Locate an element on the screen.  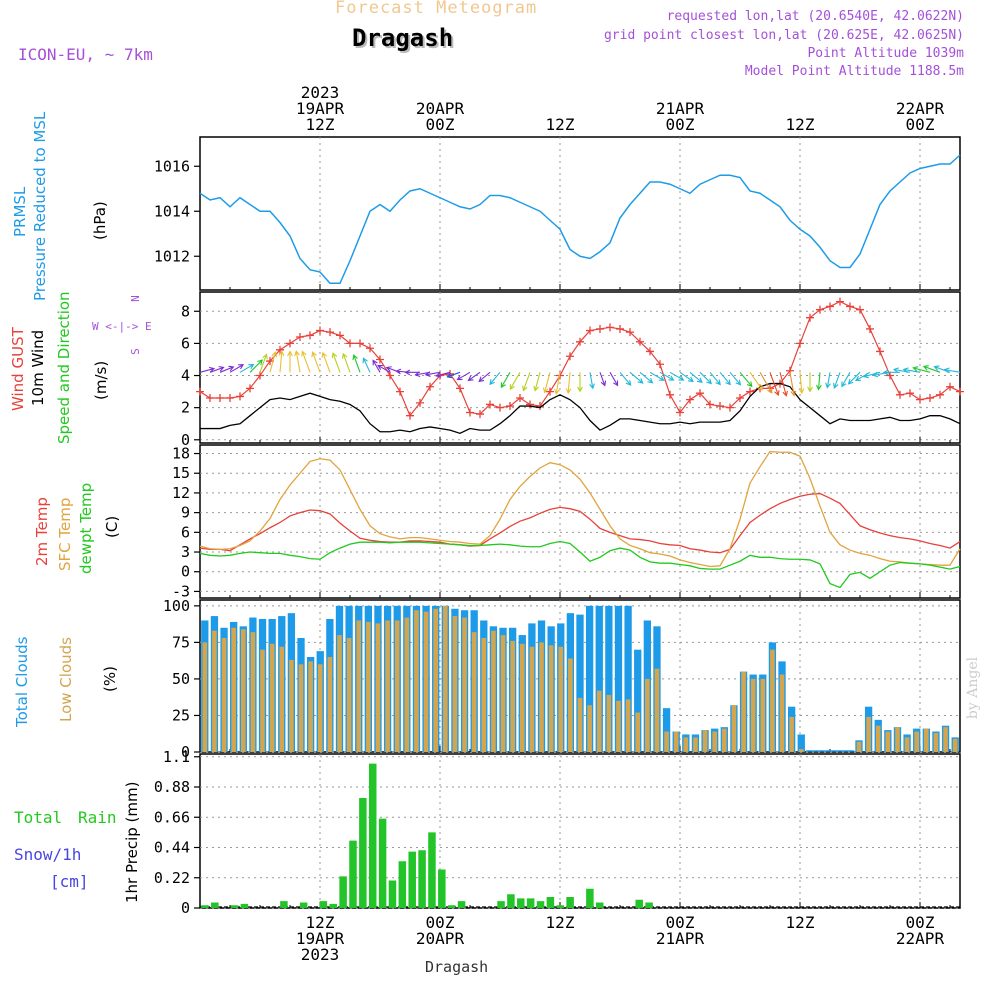
point-altitude: Point Altitude 1039m is located at coordinates (885, 53).